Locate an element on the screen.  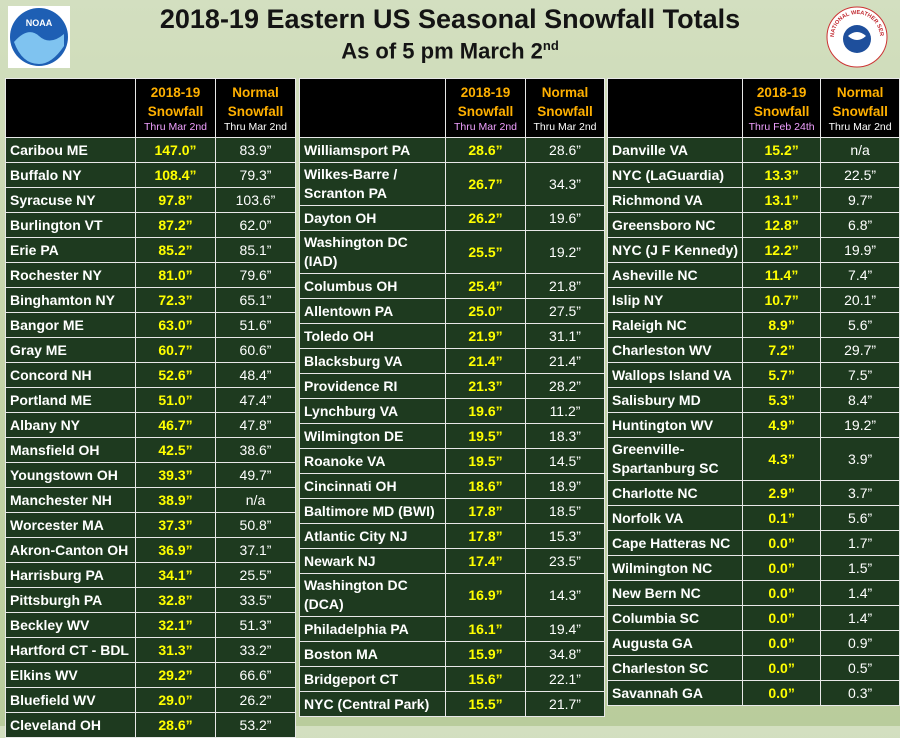
normal: 48.4” is located at coordinates (255, 375).